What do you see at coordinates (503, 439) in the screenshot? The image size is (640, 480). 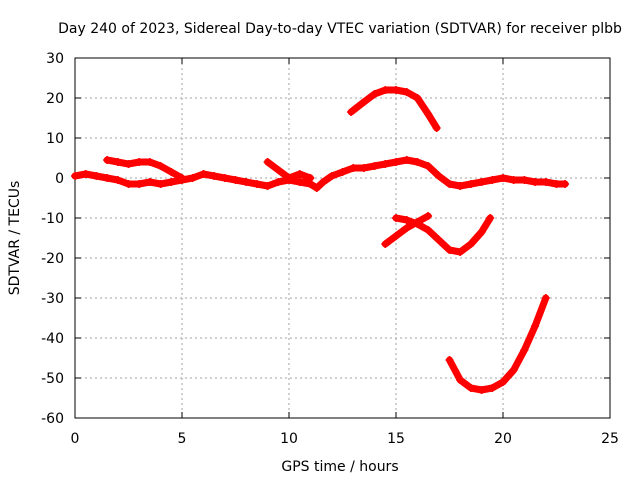 I see `x-tick-label: 20` at bounding box center [503, 439].